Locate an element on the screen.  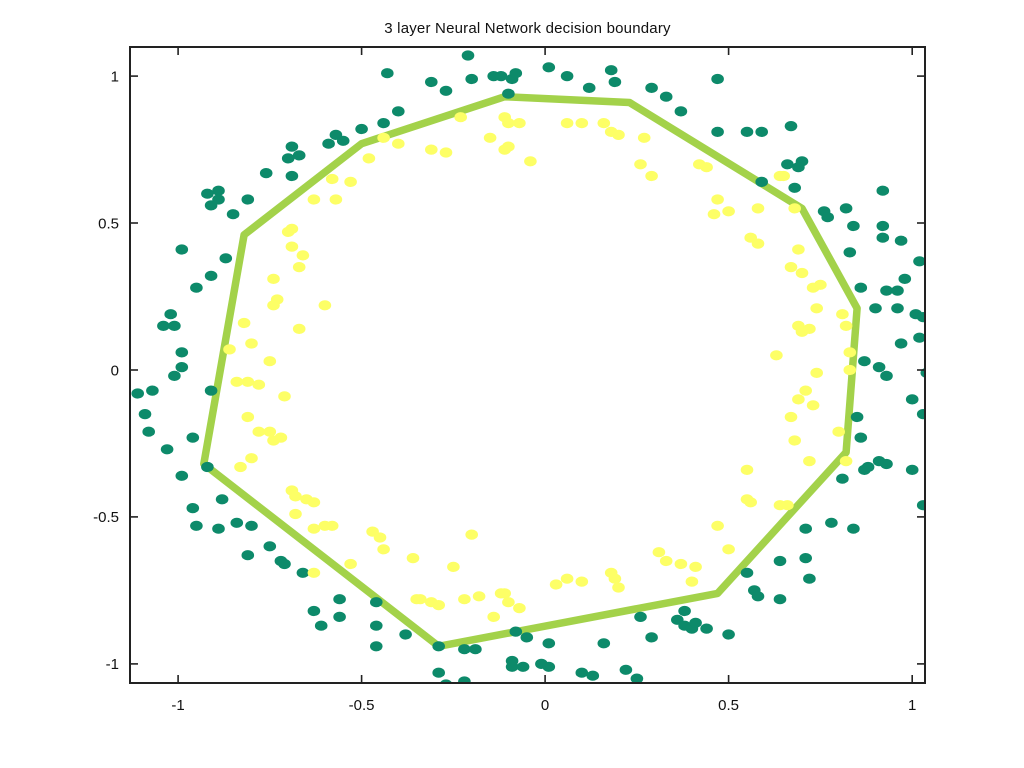
y-tick-label: 0 is located at coordinates (115, 370).